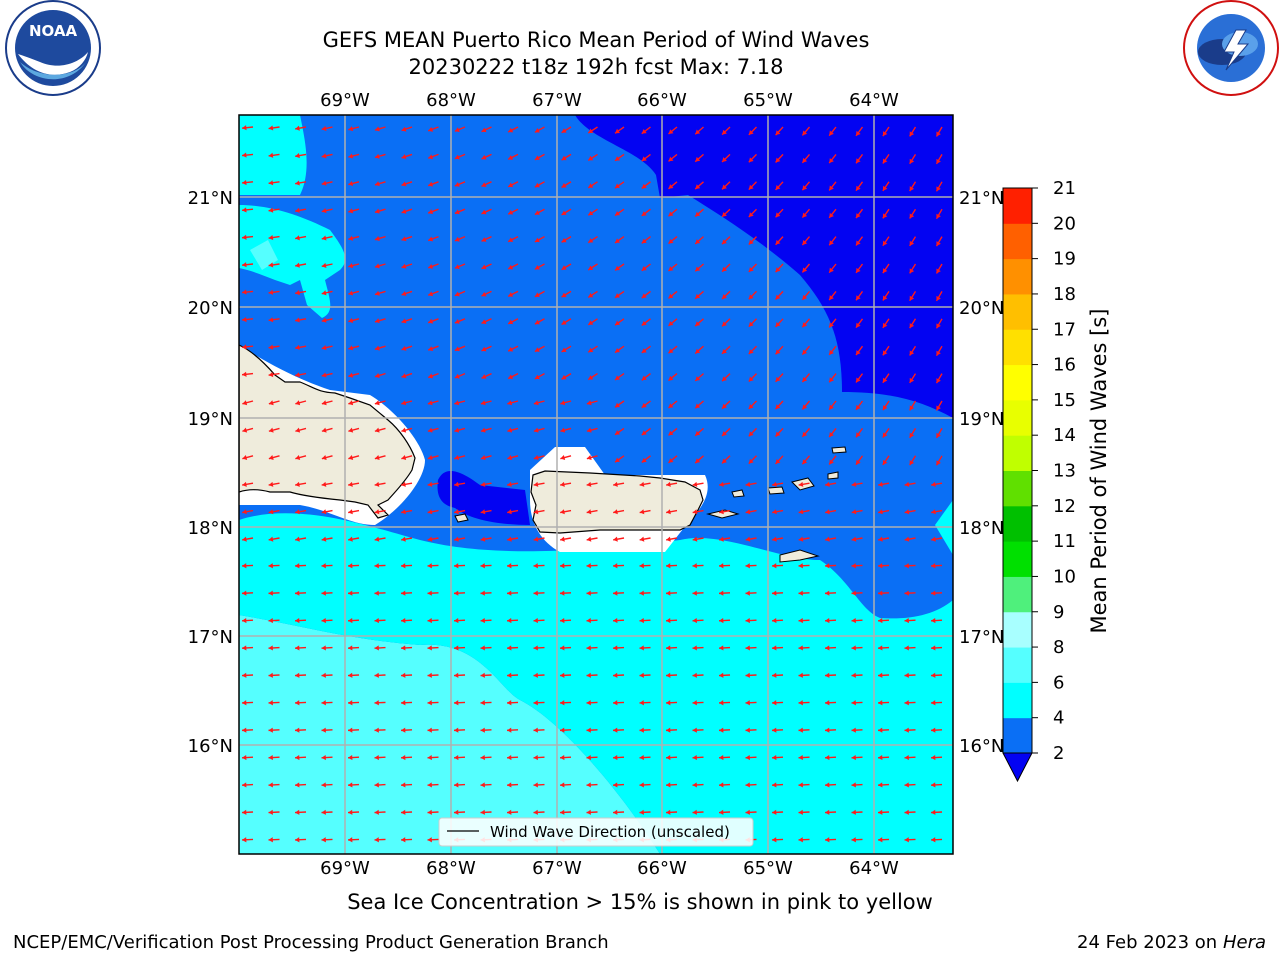 Image resolution: width=1280 pixels, height=960 pixels. What do you see at coordinates (768, 100) in the screenshot?
I see `lon-label-top: 65°W` at bounding box center [768, 100].